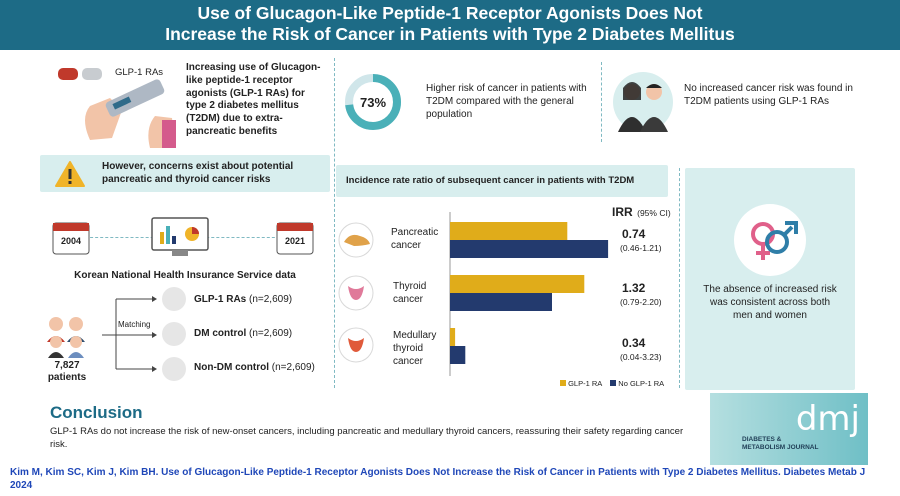  Describe the element at coordinates (679, 278) in the screenshot. I see `sex-panel-divider` at that location.